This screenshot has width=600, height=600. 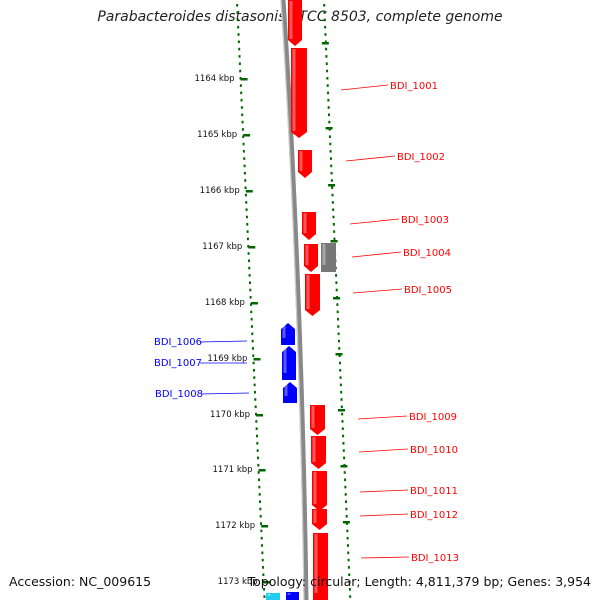 I want to click on gene-label: BDI_1013, so click(x=435, y=558).